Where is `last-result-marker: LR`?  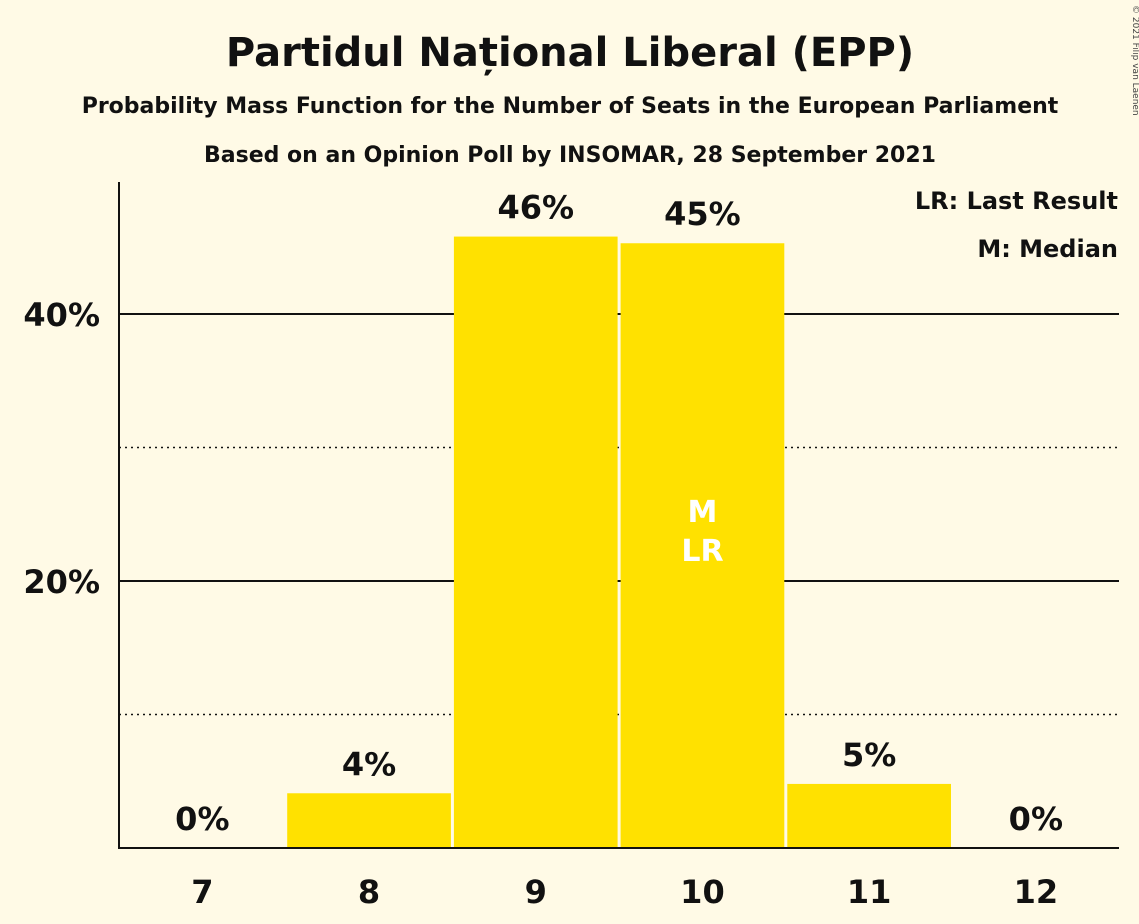 last-result-marker: LR is located at coordinates (702, 551).